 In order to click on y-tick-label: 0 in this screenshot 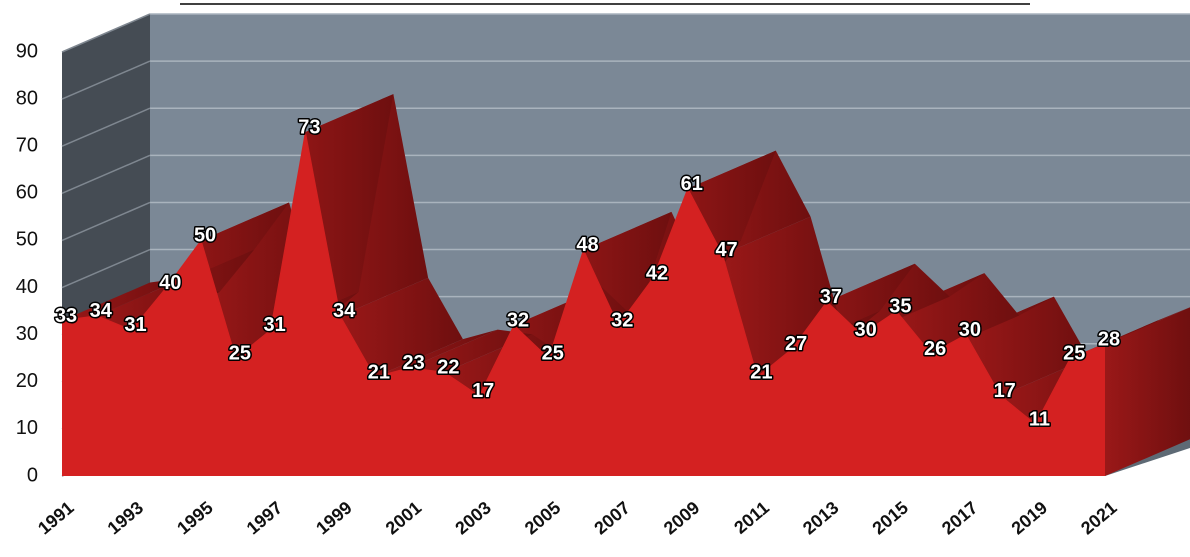, I will do `click(32, 475)`.